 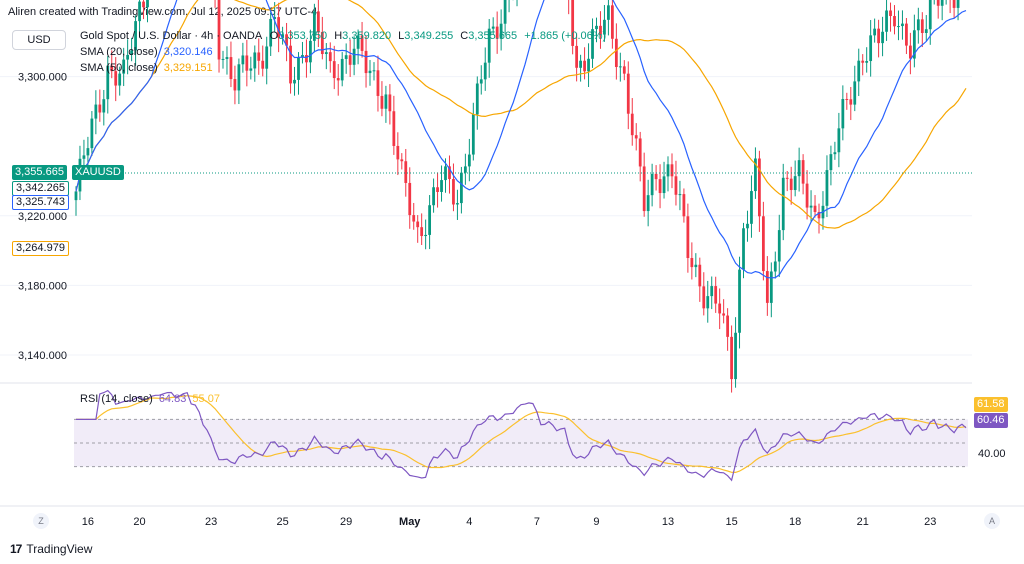 I want to click on y-tick-label: 3,220.000, so click(x=42, y=217).